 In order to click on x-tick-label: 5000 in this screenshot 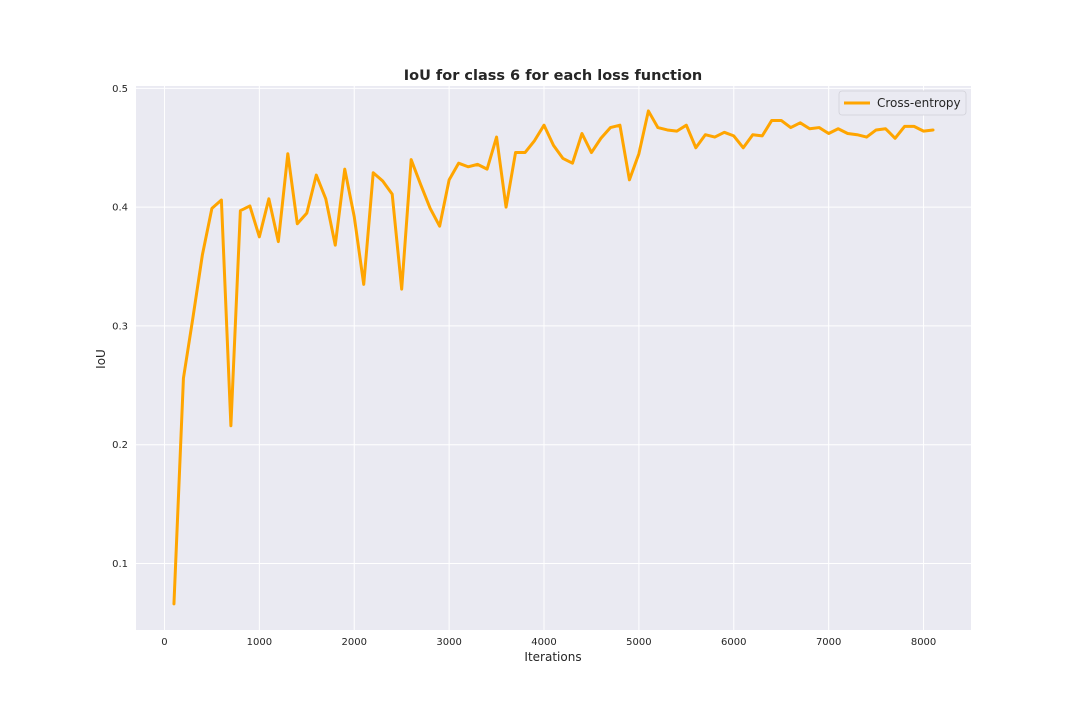, I will do `click(638, 642)`.